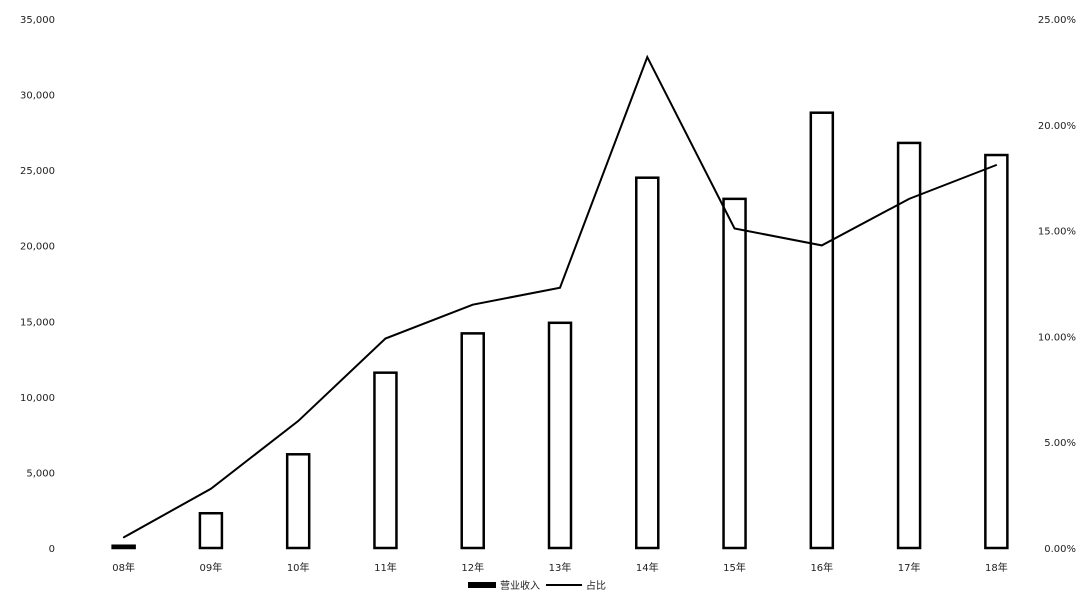 The width and height of the screenshot is (1080, 596). Describe the element at coordinates (1057, 232) in the screenshot. I see `right-axis-tick-label: 15.00%` at that location.